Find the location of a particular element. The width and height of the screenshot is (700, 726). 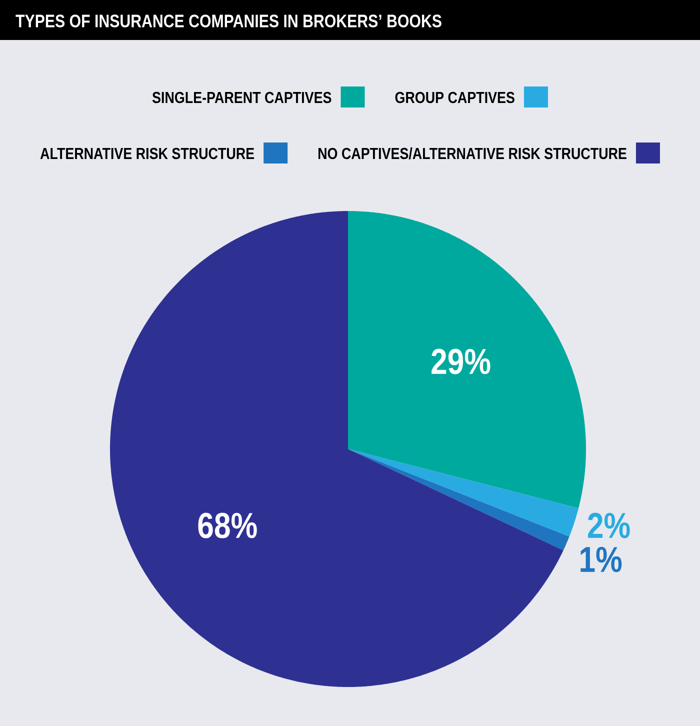

data-label: 29% is located at coordinates (461, 361).